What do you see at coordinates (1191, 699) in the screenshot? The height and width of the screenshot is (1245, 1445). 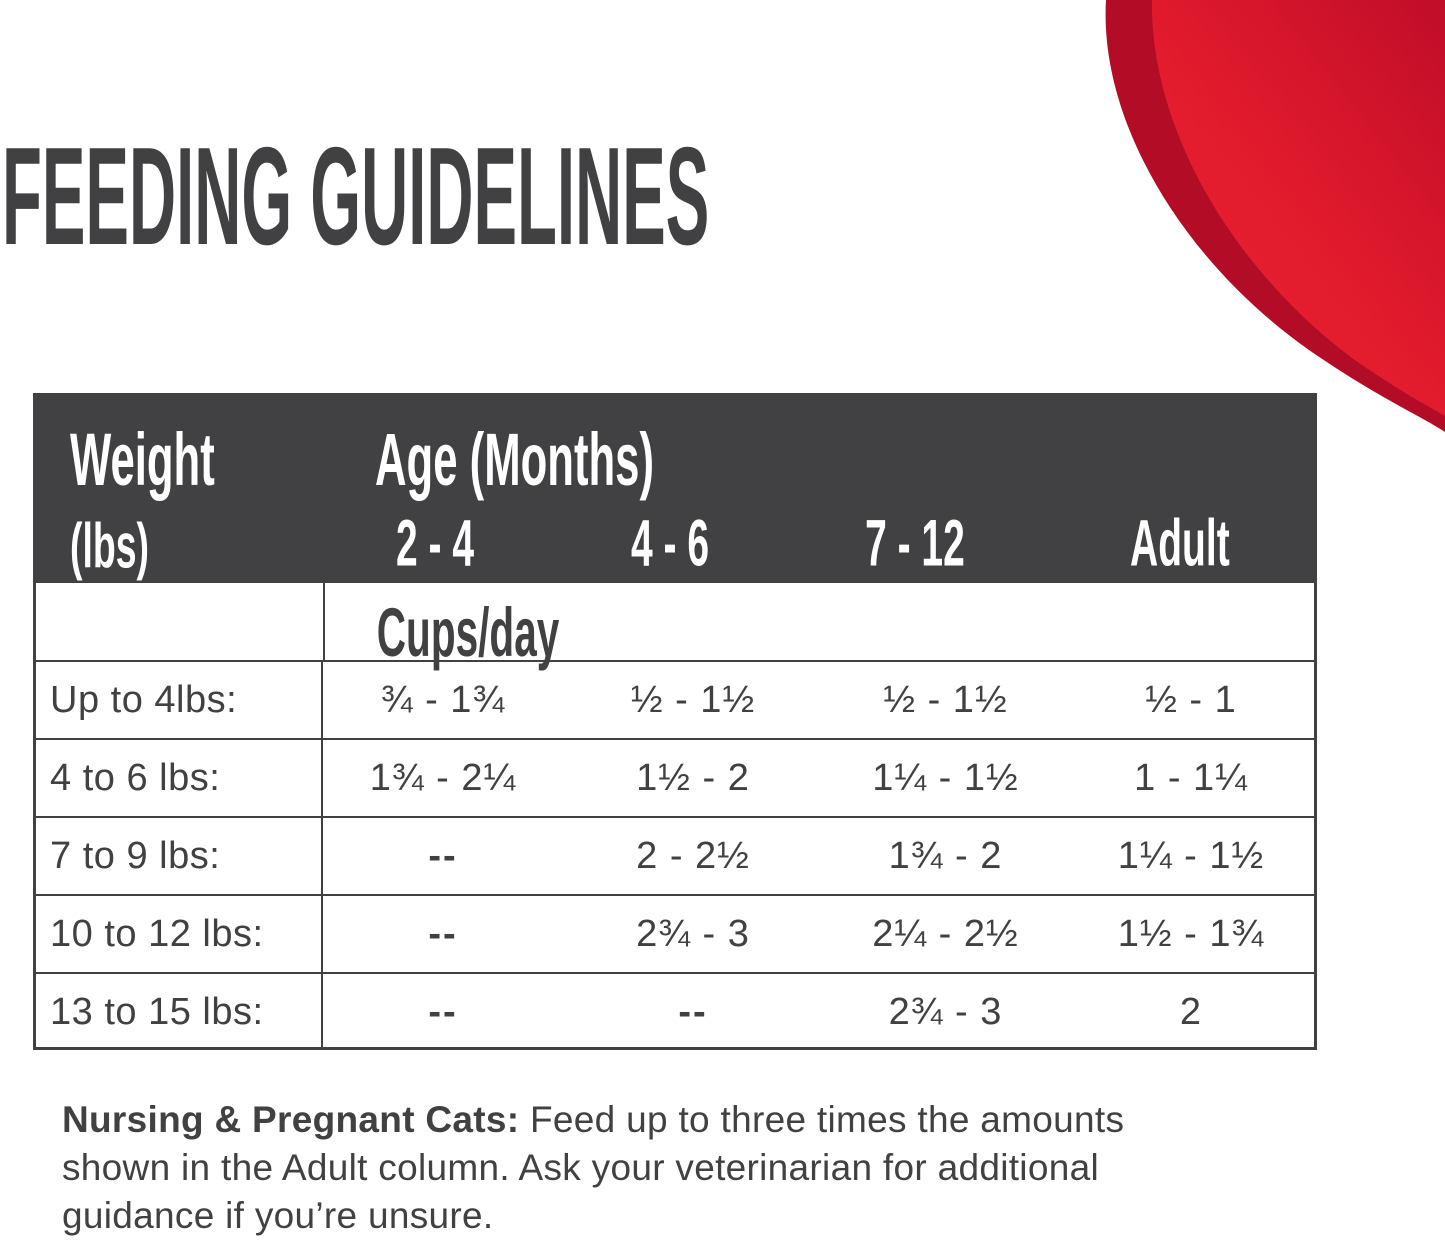 I see `row-value-cell: ½ - 1` at bounding box center [1191, 699].